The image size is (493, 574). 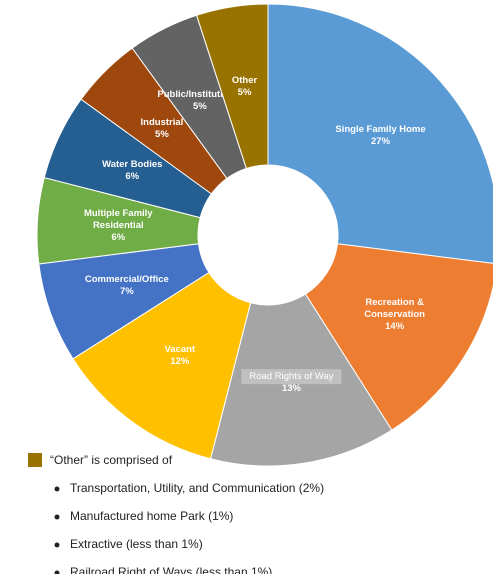 I want to click on category-label: Public/Institutional, so click(x=200, y=95).